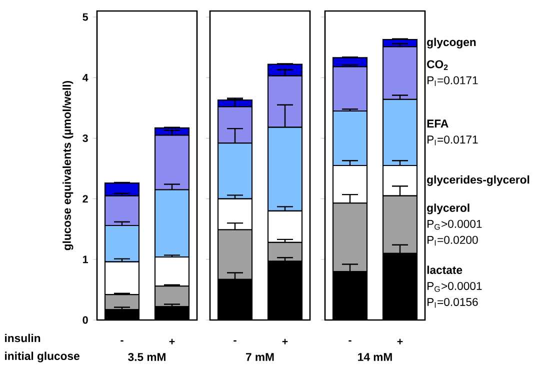 Image resolution: width=550 pixels, height=372 pixels. What do you see at coordinates (85, 78) in the screenshot?
I see `y-tick-label: 4` at bounding box center [85, 78].